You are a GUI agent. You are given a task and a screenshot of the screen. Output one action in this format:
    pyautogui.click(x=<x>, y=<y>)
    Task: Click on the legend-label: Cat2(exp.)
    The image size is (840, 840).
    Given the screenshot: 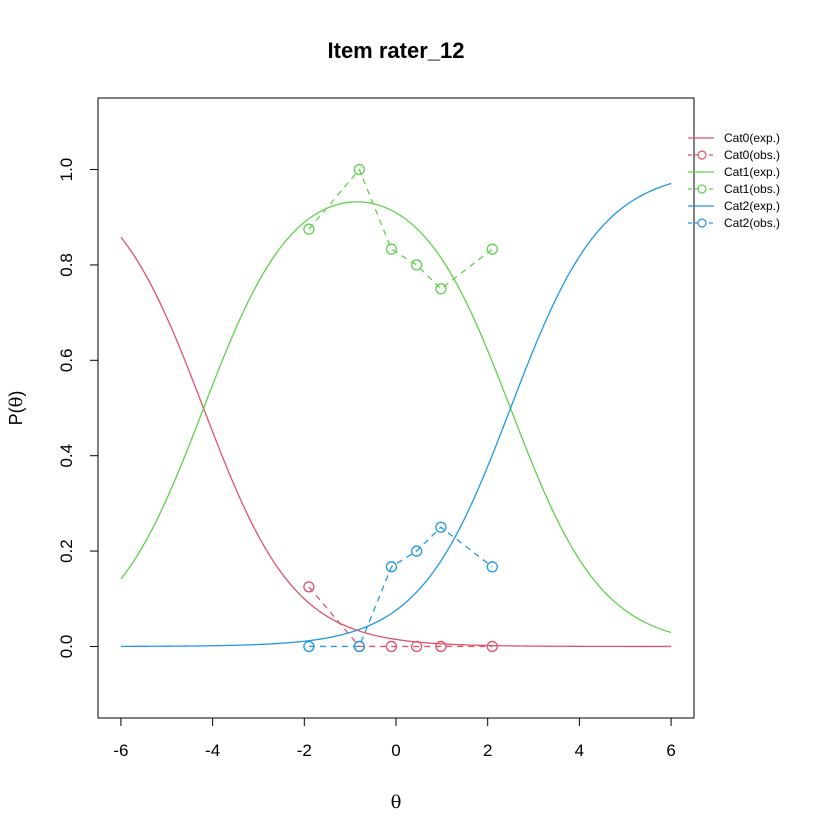 What is the action you would take?
    pyautogui.click(x=752, y=206)
    